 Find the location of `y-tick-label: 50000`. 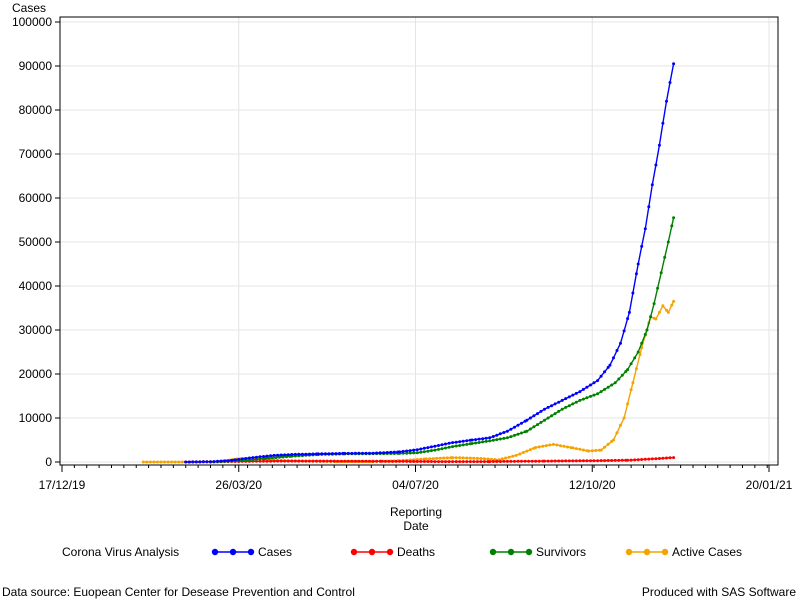

y-tick-label: 50000 is located at coordinates (36, 242).